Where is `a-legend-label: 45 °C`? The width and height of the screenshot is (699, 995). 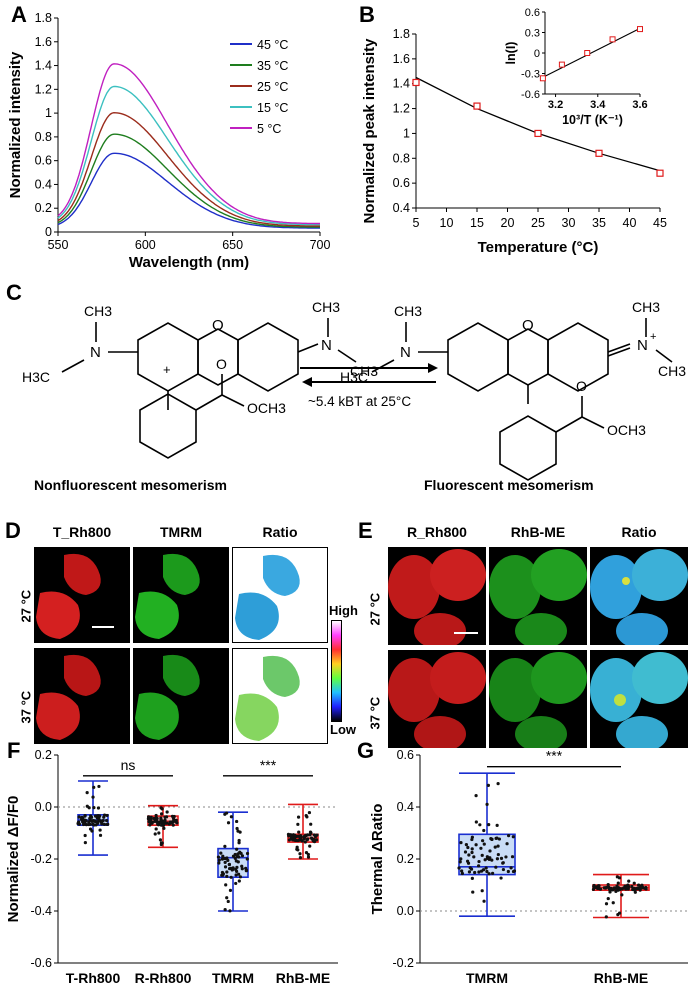 a-legend-label: 45 °C is located at coordinates (272, 45).